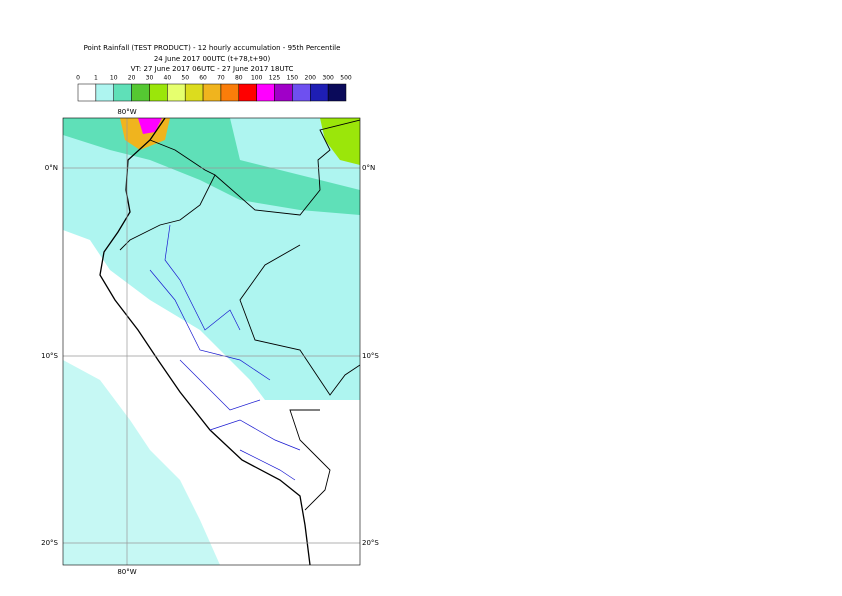 The image size is (842, 596). Describe the element at coordinates (221, 78) in the screenshot. I see `colorbar-label: 70` at that location.